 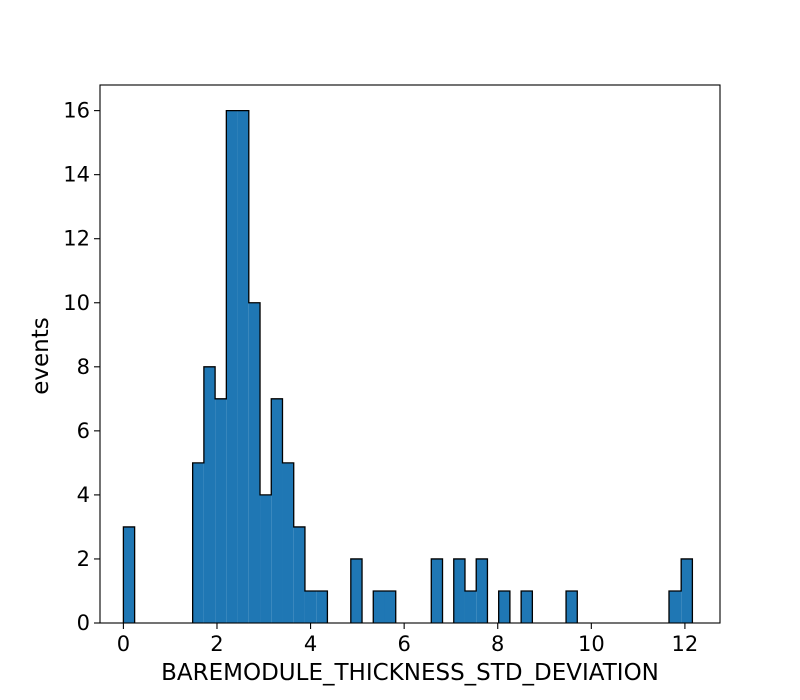 I want to click on x-tick-label: 0, so click(x=123, y=644).